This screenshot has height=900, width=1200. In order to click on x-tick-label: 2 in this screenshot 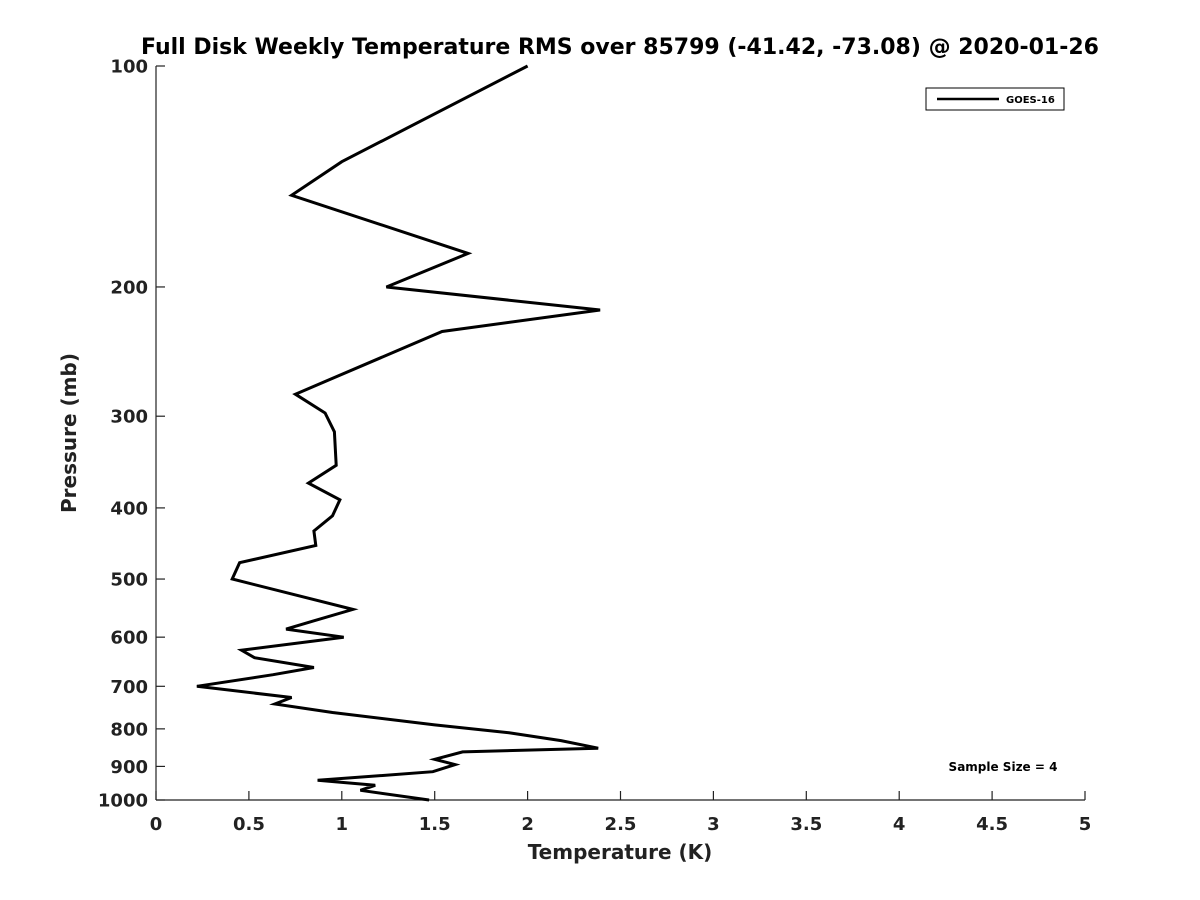, I will do `click(527, 824)`.